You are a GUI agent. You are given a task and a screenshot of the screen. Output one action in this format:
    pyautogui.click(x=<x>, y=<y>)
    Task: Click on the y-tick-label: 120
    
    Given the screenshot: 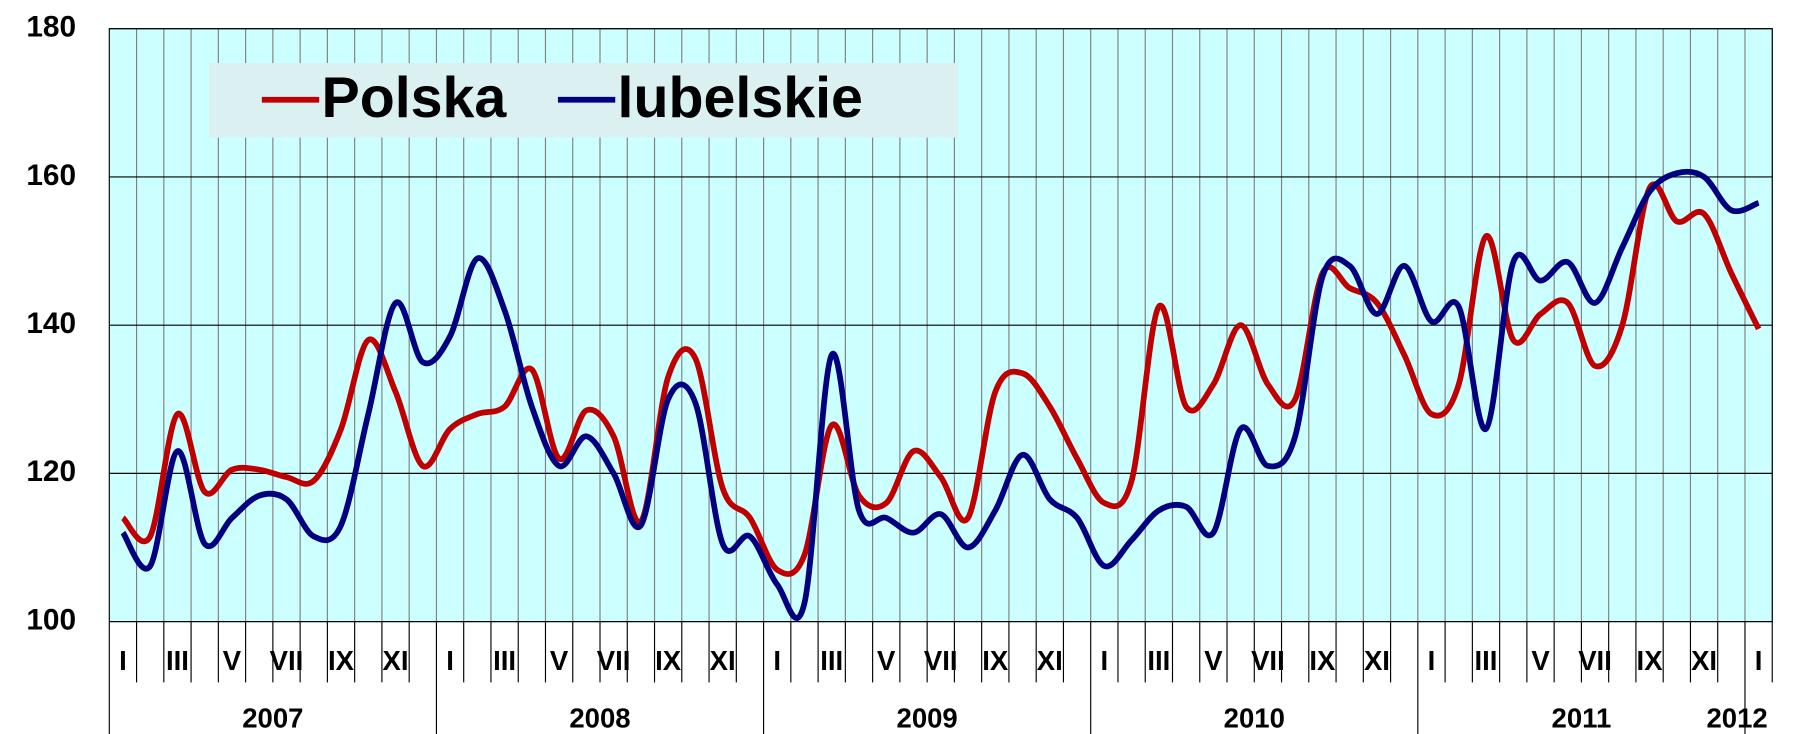 What is the action you would take?
    pyautogui.click(x=51, y=471)
    